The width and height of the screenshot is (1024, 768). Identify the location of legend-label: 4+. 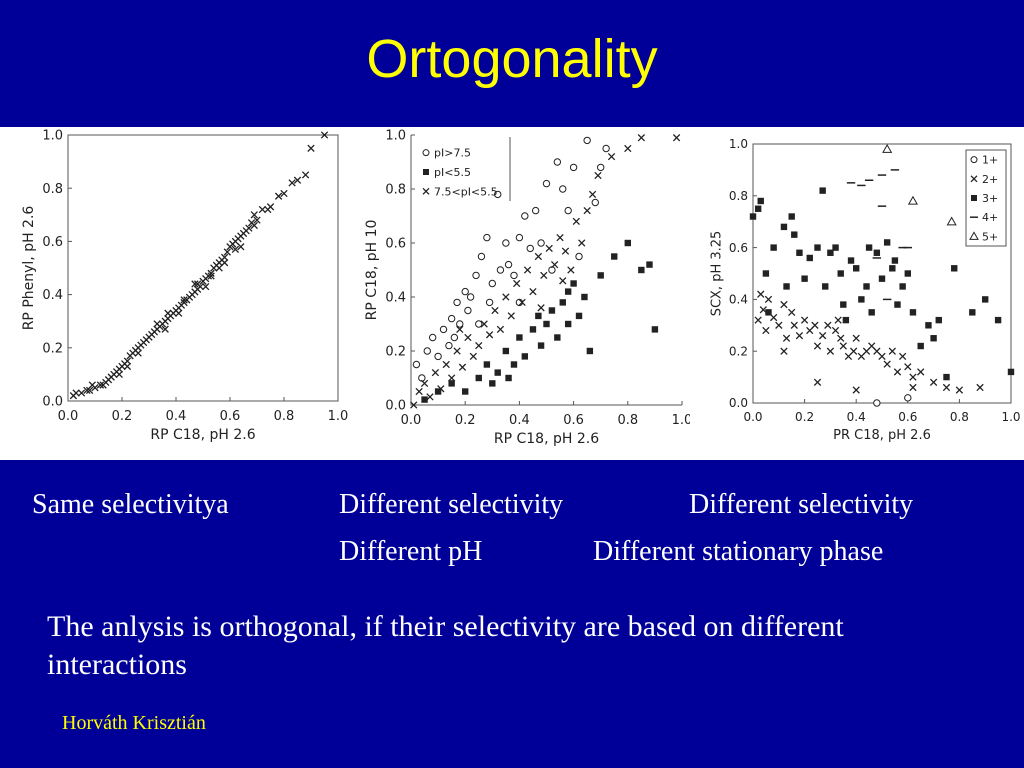
(990, 217).